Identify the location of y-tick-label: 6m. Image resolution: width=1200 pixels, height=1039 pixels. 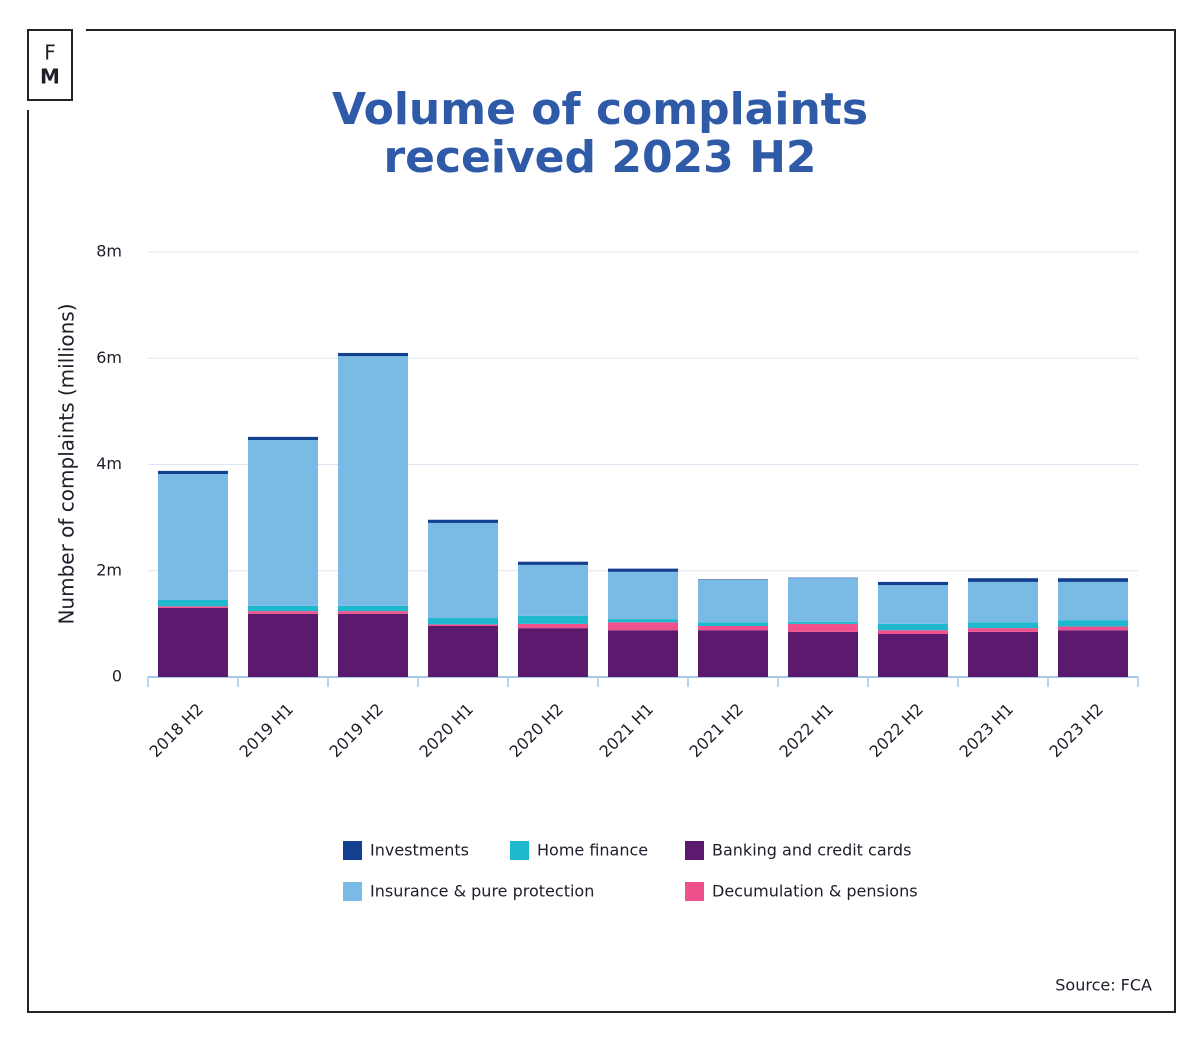
(109, 357).